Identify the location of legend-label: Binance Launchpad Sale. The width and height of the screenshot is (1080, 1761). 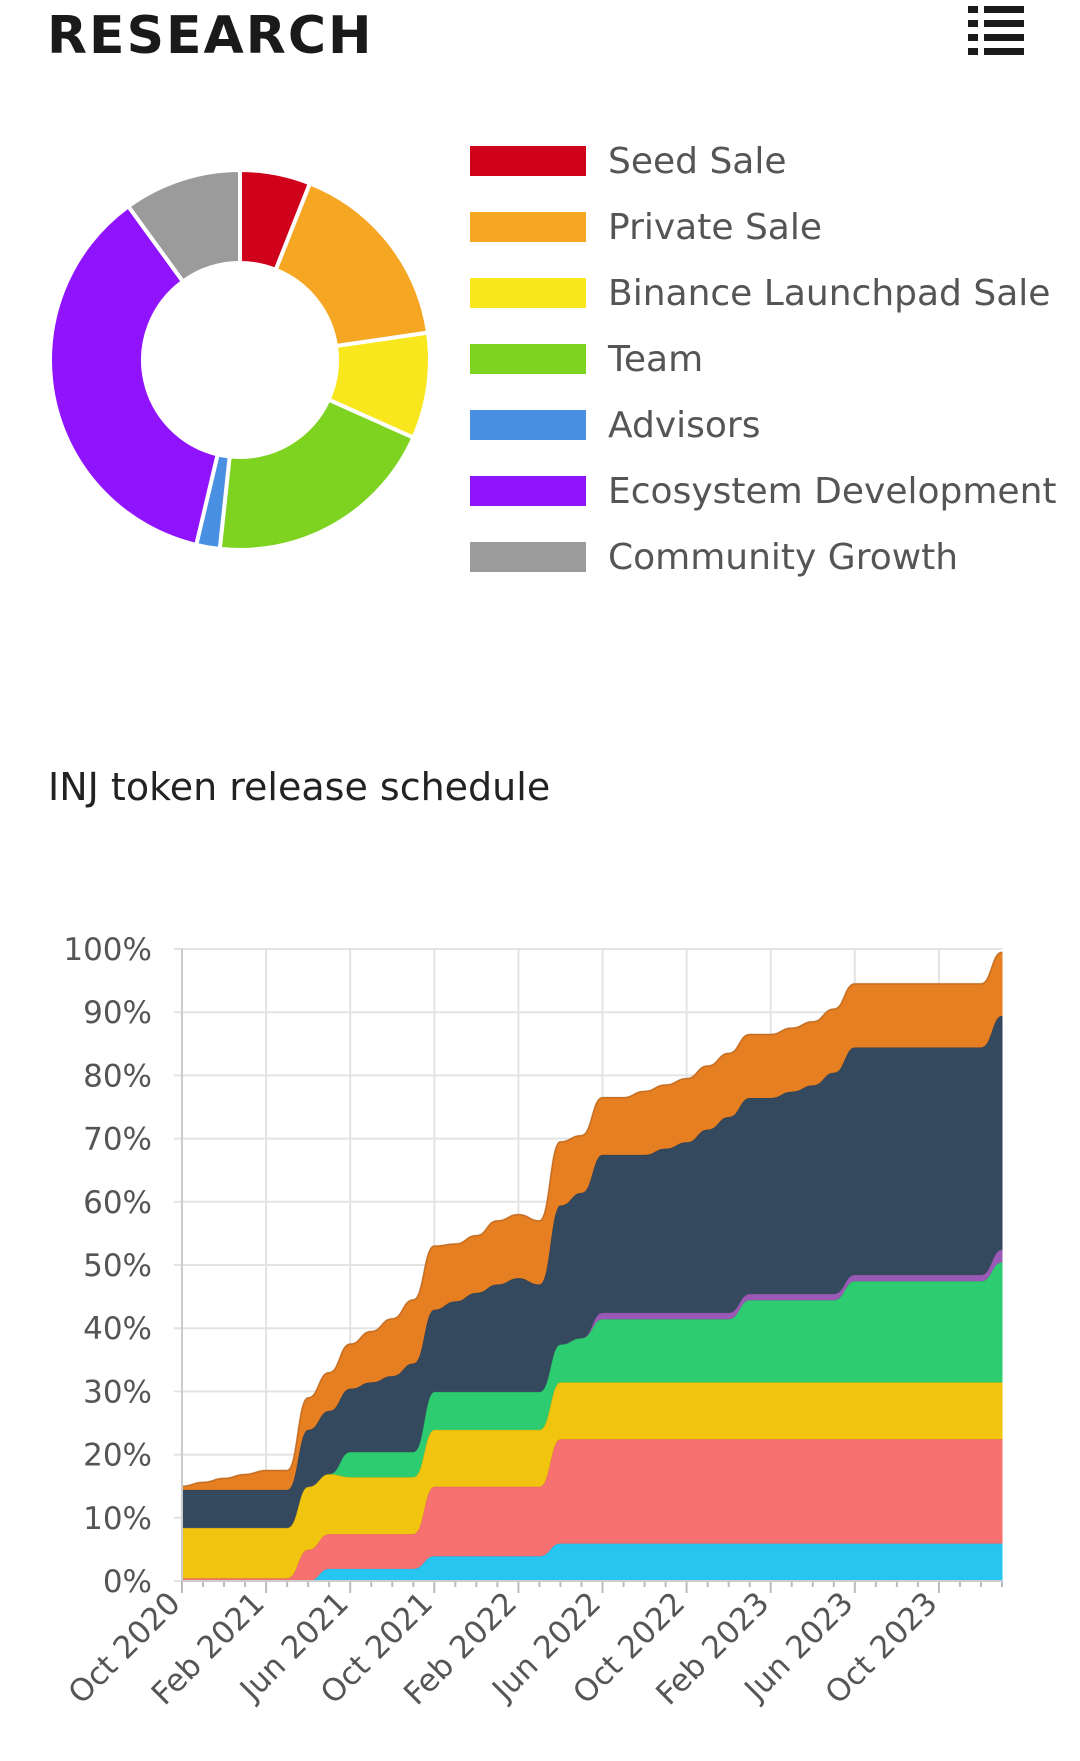
(829, 293).